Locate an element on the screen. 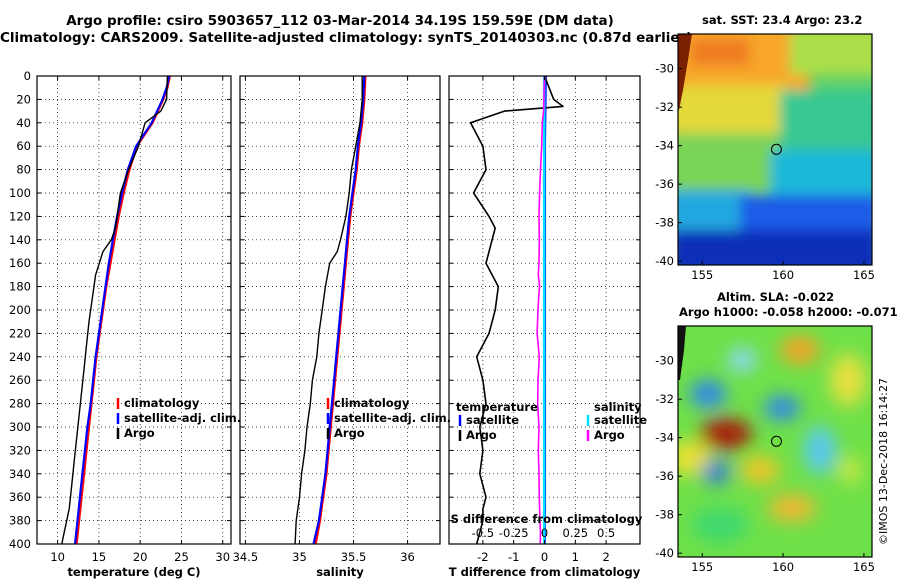 Image resolution: width=900 pixels, height=580 pixels. imos-timestamp: ©IMOS 13-Dec-2018 16:14:27 is located at coordinates (883, 461).